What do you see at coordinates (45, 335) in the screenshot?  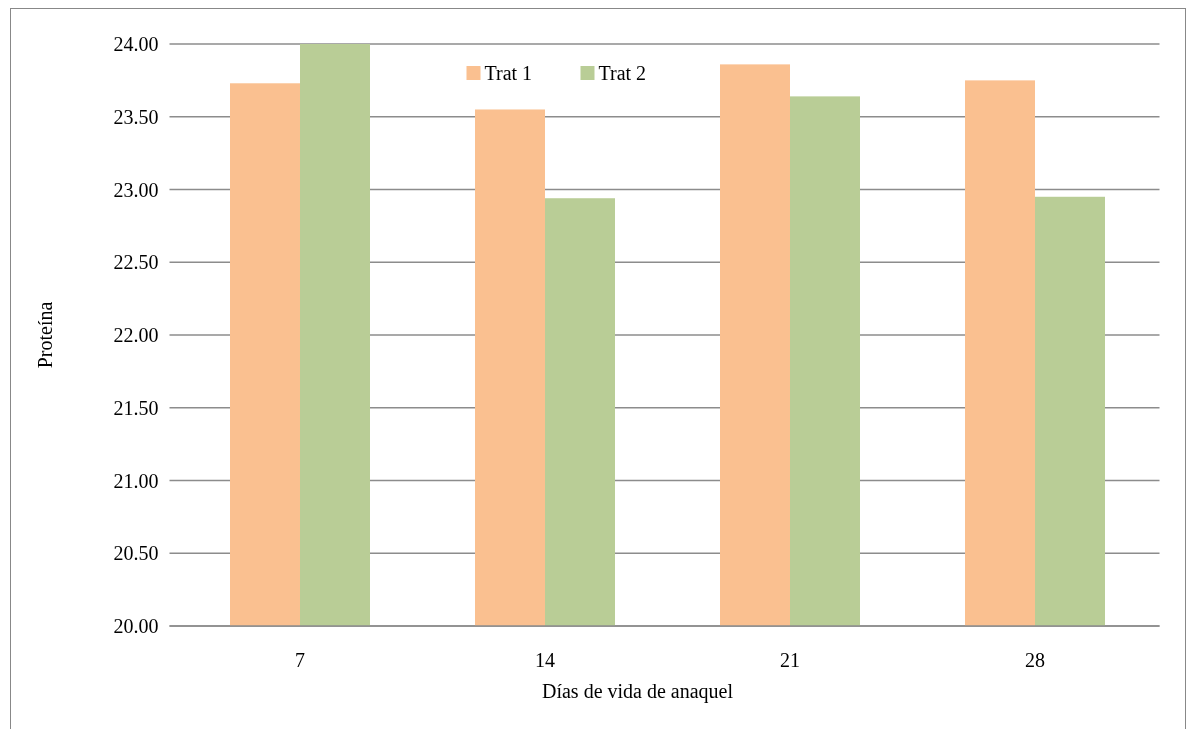 I see `y-axis-title: Proteína` at bounding box center [45, 335].